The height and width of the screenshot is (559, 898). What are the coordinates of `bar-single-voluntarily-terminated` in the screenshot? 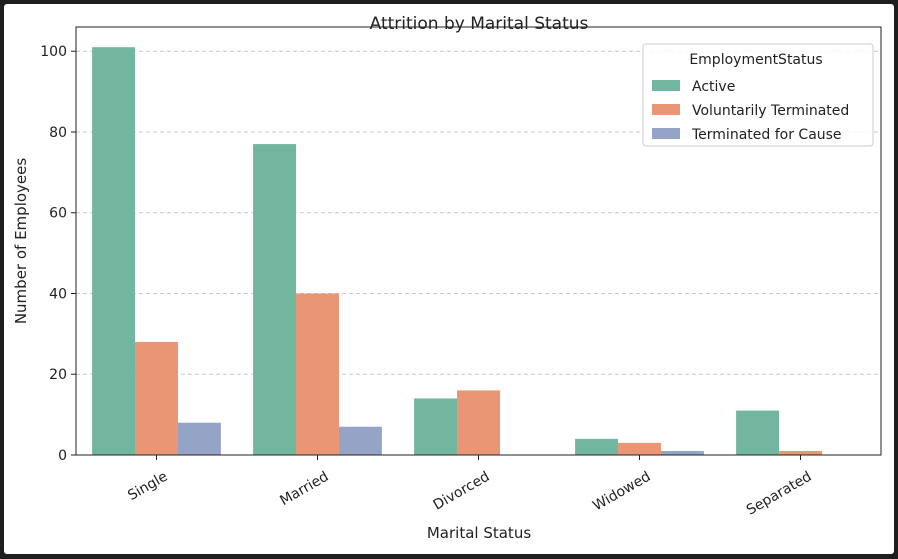 It's located at (156, 398).